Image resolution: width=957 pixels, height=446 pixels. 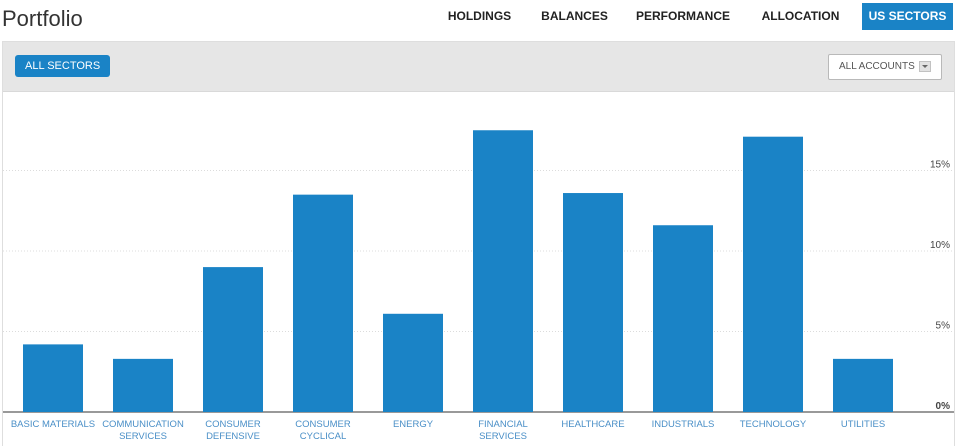 What do you see at coordinates (233, 339) in the screenshot?
I see `bar-consumer-defensive` at bounding box center [233, 339].